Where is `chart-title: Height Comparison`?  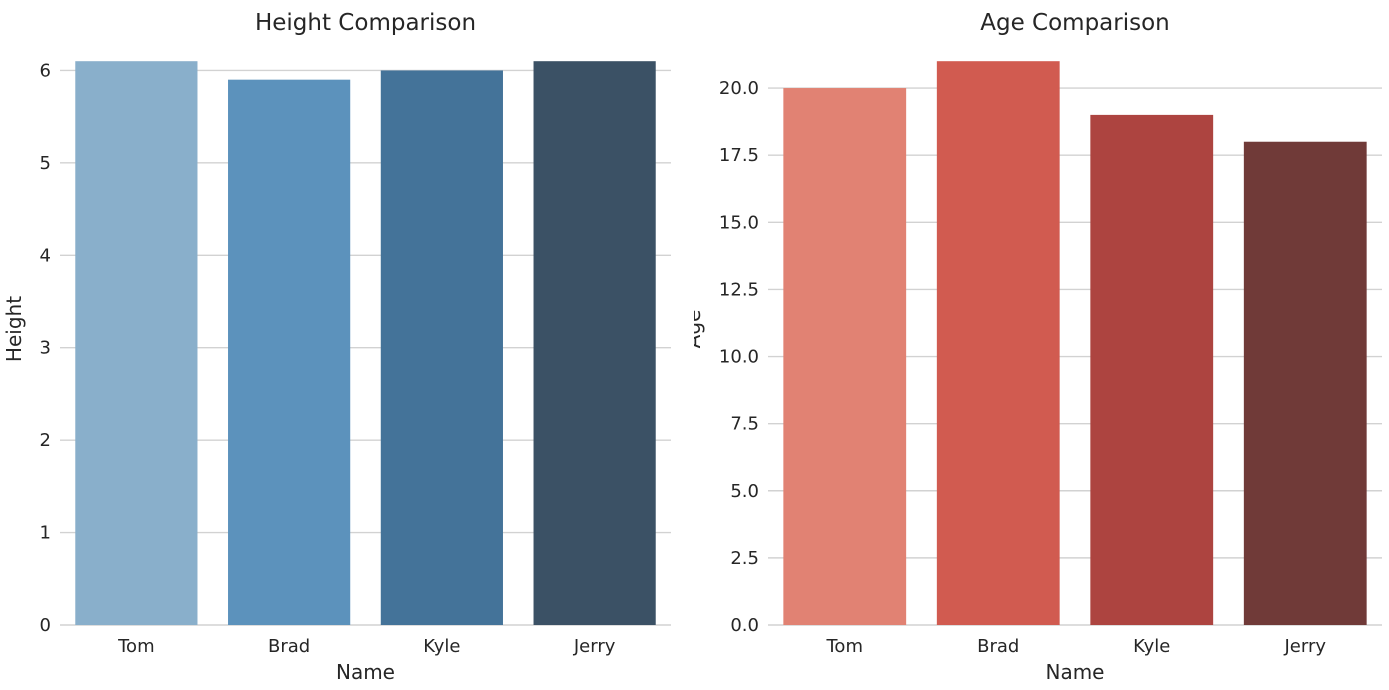
chart-title: Height Comparison is located at coordinates (365, 23).